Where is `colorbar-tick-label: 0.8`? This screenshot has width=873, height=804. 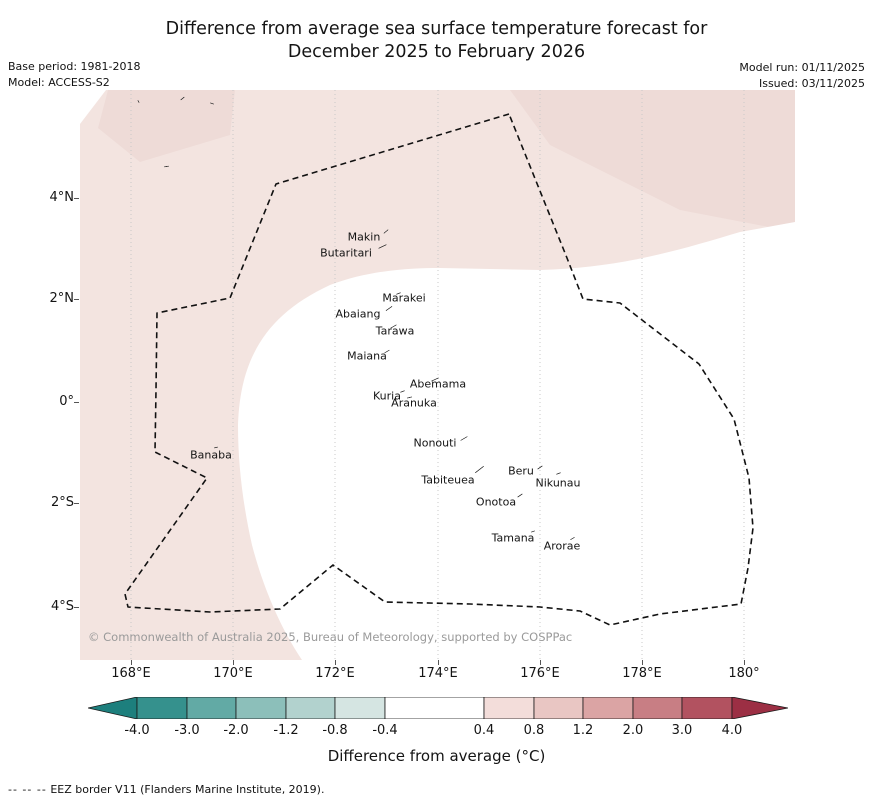 colorbar-tick-label: 0.8 is located at coordinates (534, 730).